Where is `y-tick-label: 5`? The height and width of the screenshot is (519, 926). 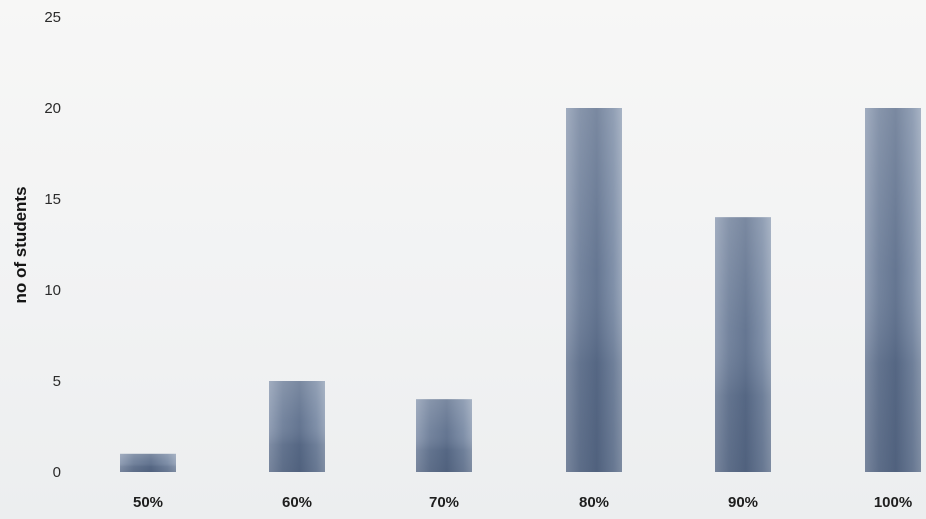
y-tick-label: 5 is located at coordinates (57, 381).